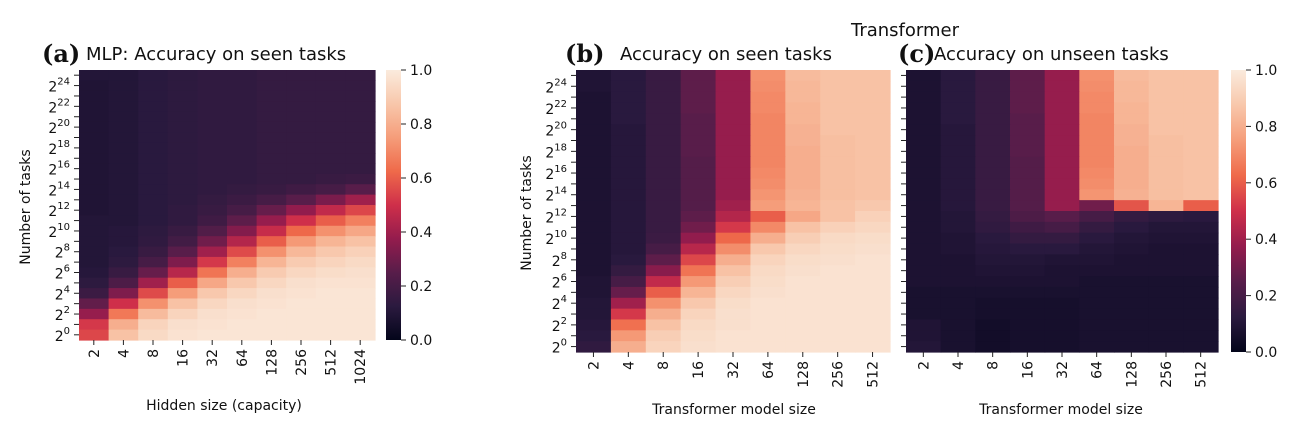 This screenshot has width=1309, height=423. What do you see at coordinates (958, 108) in the screenshot?
I see `heatmap-cell-c-r3-c1` at bounding box center [958, 108].